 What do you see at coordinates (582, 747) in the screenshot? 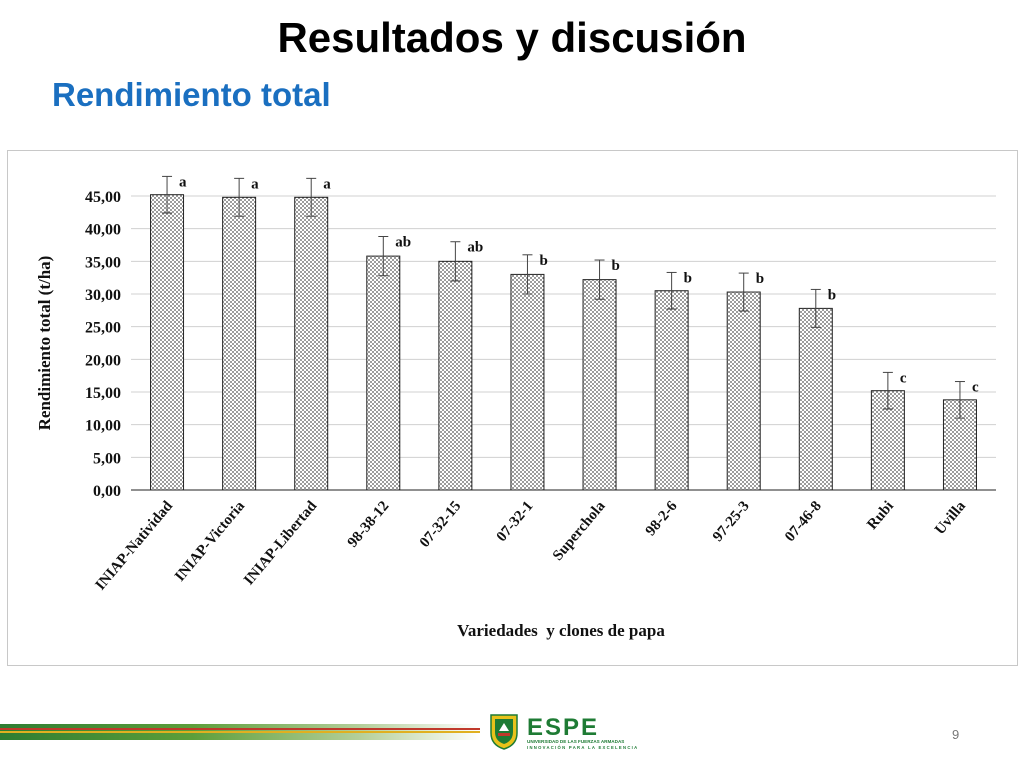
I see `logo-line2: INNOVACIÓN PARA LA EXCELENCIA` at bounding box center [582, 747].